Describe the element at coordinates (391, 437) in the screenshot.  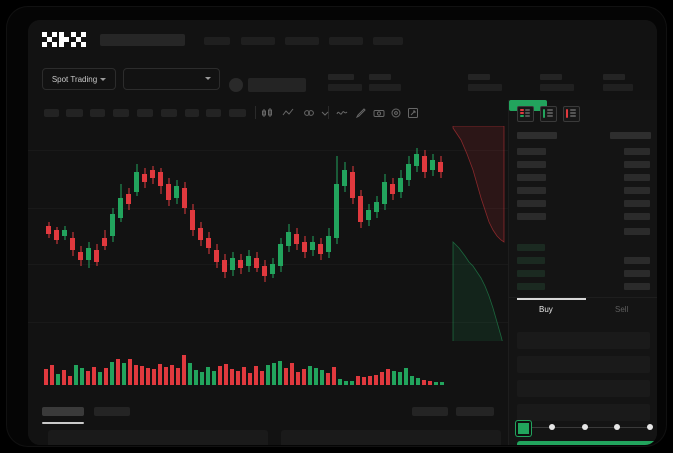
I see `bottom-panel-right` at that location.